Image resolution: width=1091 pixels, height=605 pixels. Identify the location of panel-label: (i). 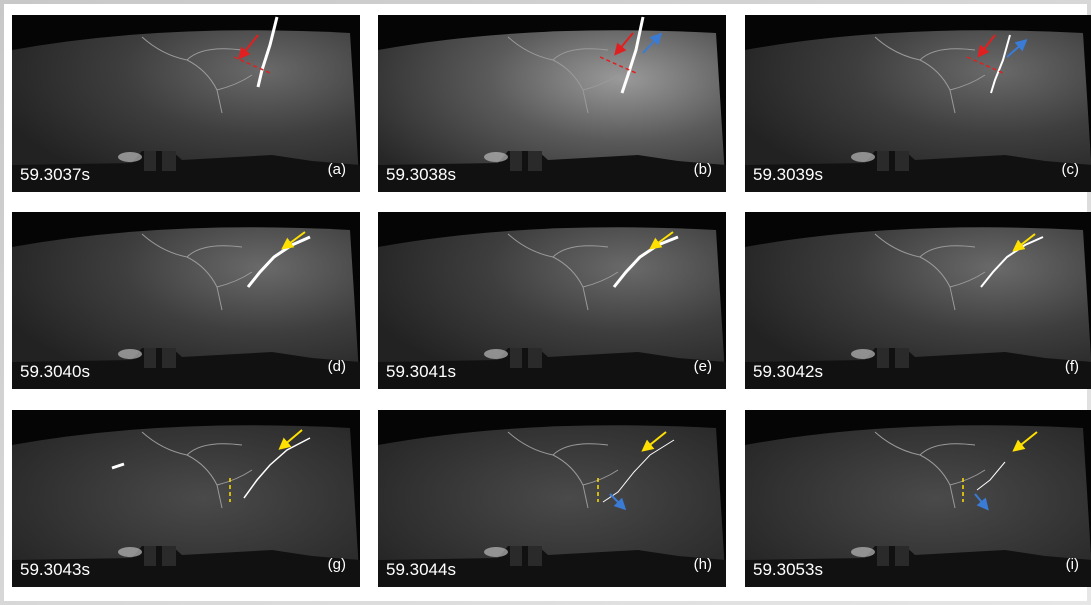
(1072, 564).